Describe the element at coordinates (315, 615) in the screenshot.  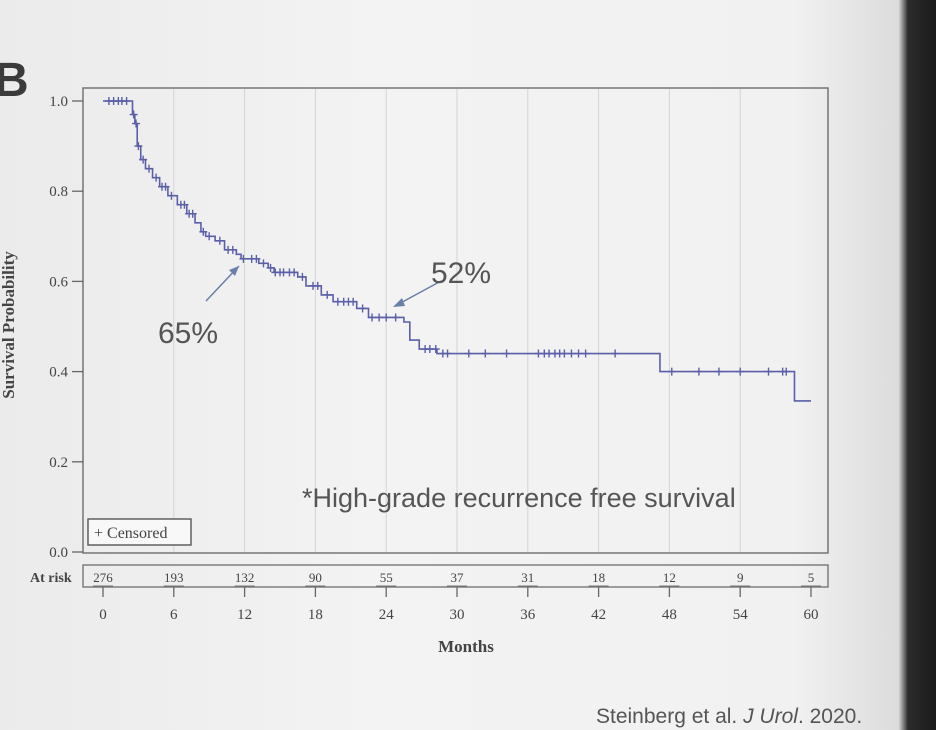
I see `x-tick-label: 18` at that location.